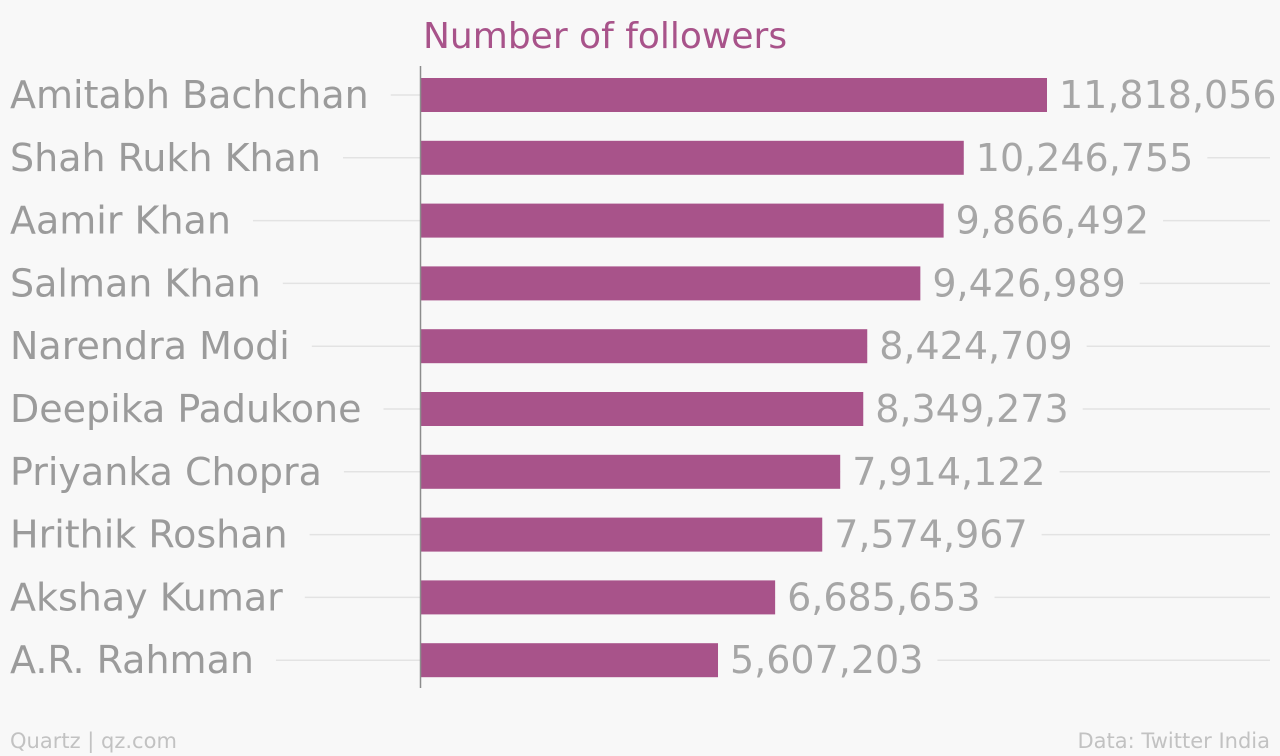 The width and height of the screenshot is (1280, 756). I want to click on value-label: 7,914,122, so click(948, 472).